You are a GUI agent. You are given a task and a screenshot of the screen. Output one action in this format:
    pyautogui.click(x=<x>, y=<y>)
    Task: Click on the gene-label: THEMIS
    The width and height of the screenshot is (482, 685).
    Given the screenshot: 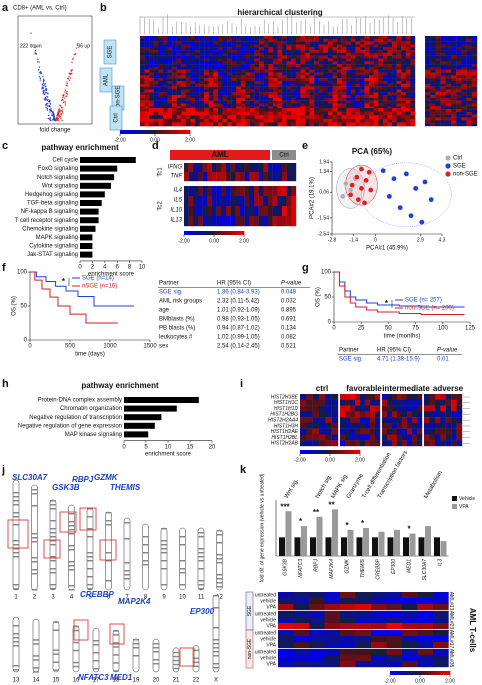 What is the action you would take?
    pyautogui.click(x=125, y=487)
    